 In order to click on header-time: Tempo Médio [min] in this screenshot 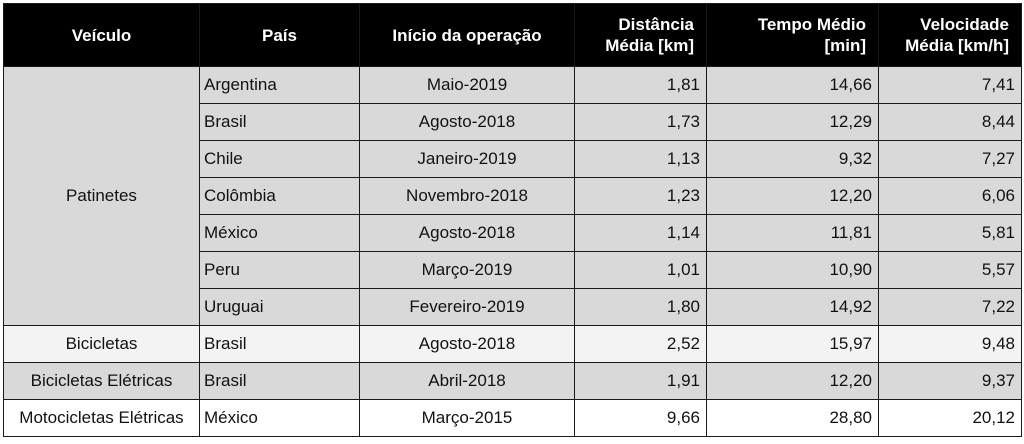, I will do `click(792, 35)`.